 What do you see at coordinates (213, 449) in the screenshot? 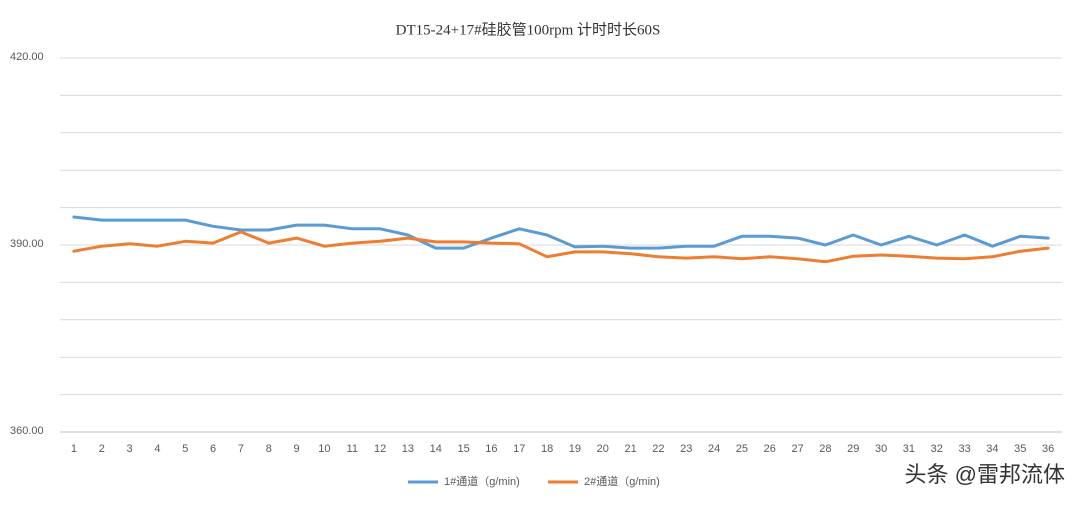
I see `x-tick-label: 6` at bounding box center [213, 449].